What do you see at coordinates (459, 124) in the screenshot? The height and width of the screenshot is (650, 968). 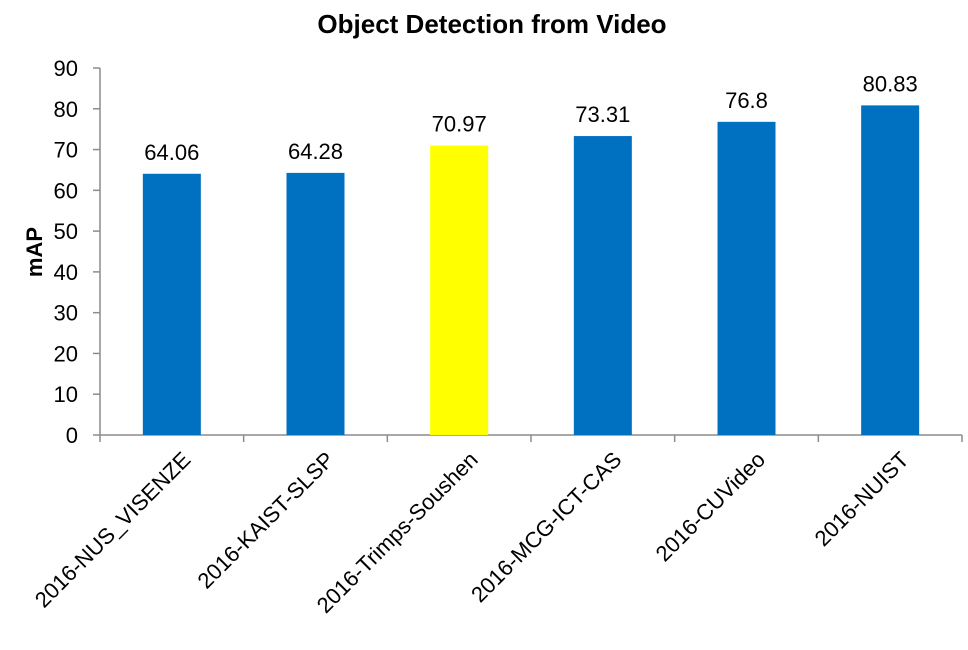 I see `data-label: 70.97` at bounding box center [459, 124].